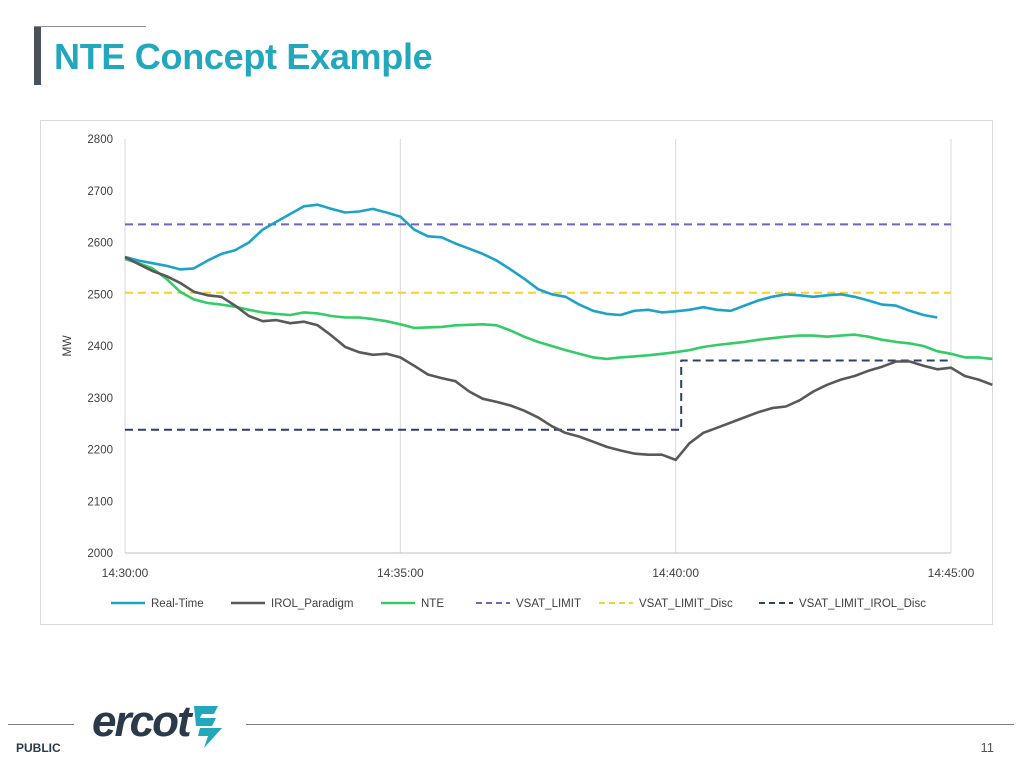 This screenshot has height=768, width=1024. What do you see at coordinates (538, 395) in the screenshot?
I see `series-line-vsat-limit-irol-disc` at bounding box center [538, 395].